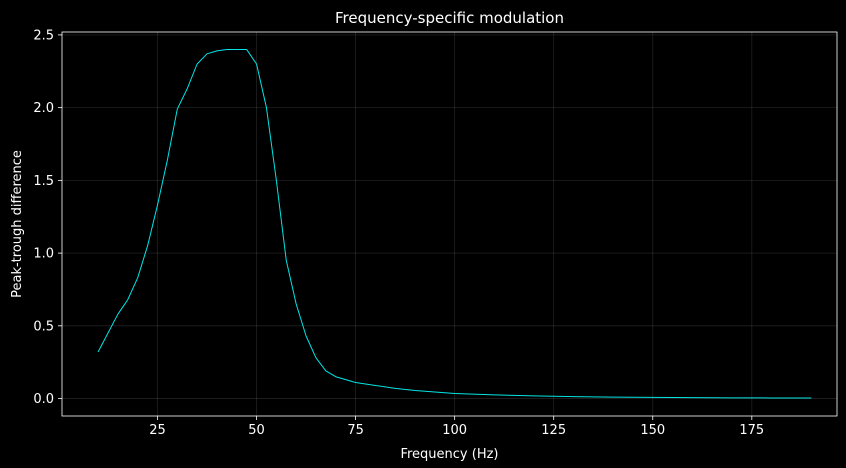 This screenshot has height=468, width=846. I want to click on y-tick-label: 0.5, so click(43, 326).